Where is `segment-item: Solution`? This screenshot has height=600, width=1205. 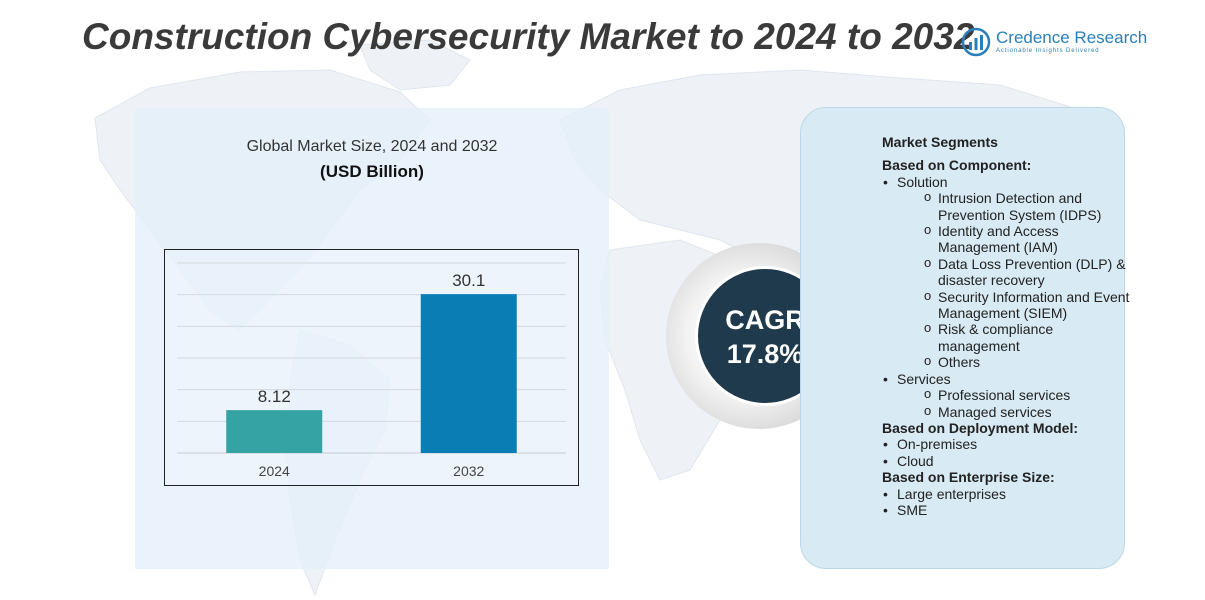
segment-item: Solution is located at coordinates (1007, 182).